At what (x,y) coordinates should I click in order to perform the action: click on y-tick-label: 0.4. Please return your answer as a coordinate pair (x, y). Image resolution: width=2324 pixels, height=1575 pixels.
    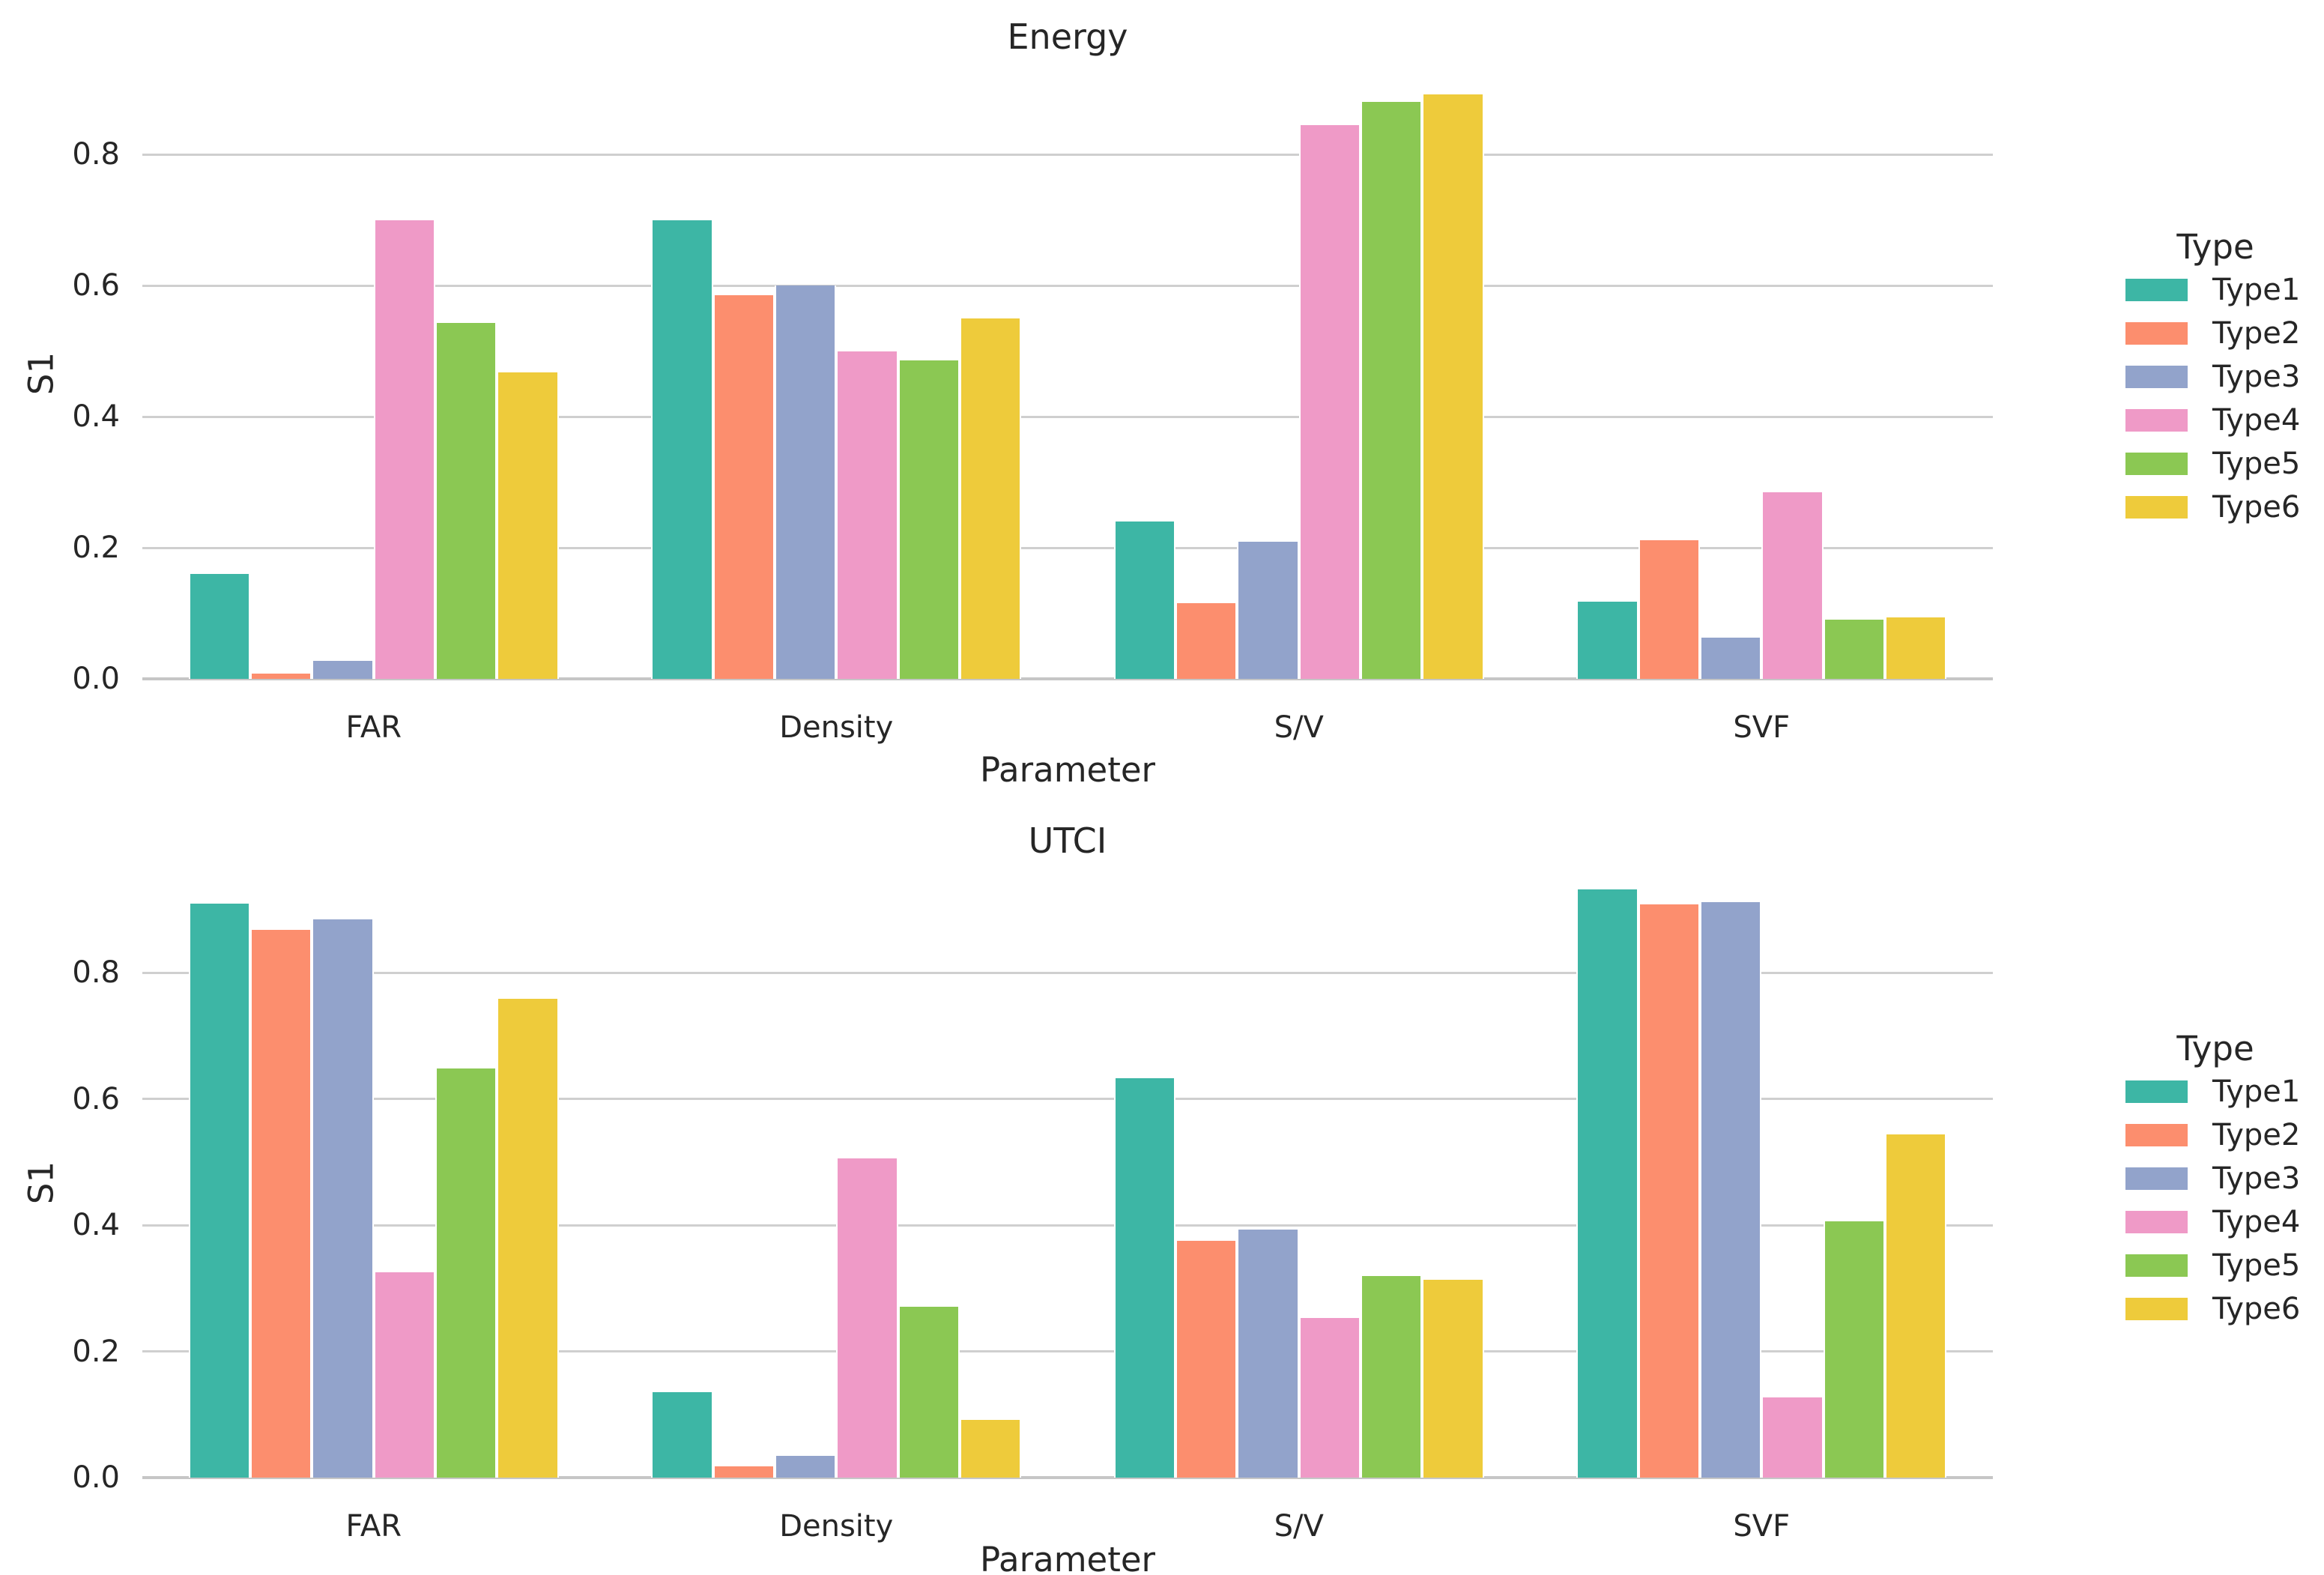
    Looking at the image, I should click on (96, 1225).